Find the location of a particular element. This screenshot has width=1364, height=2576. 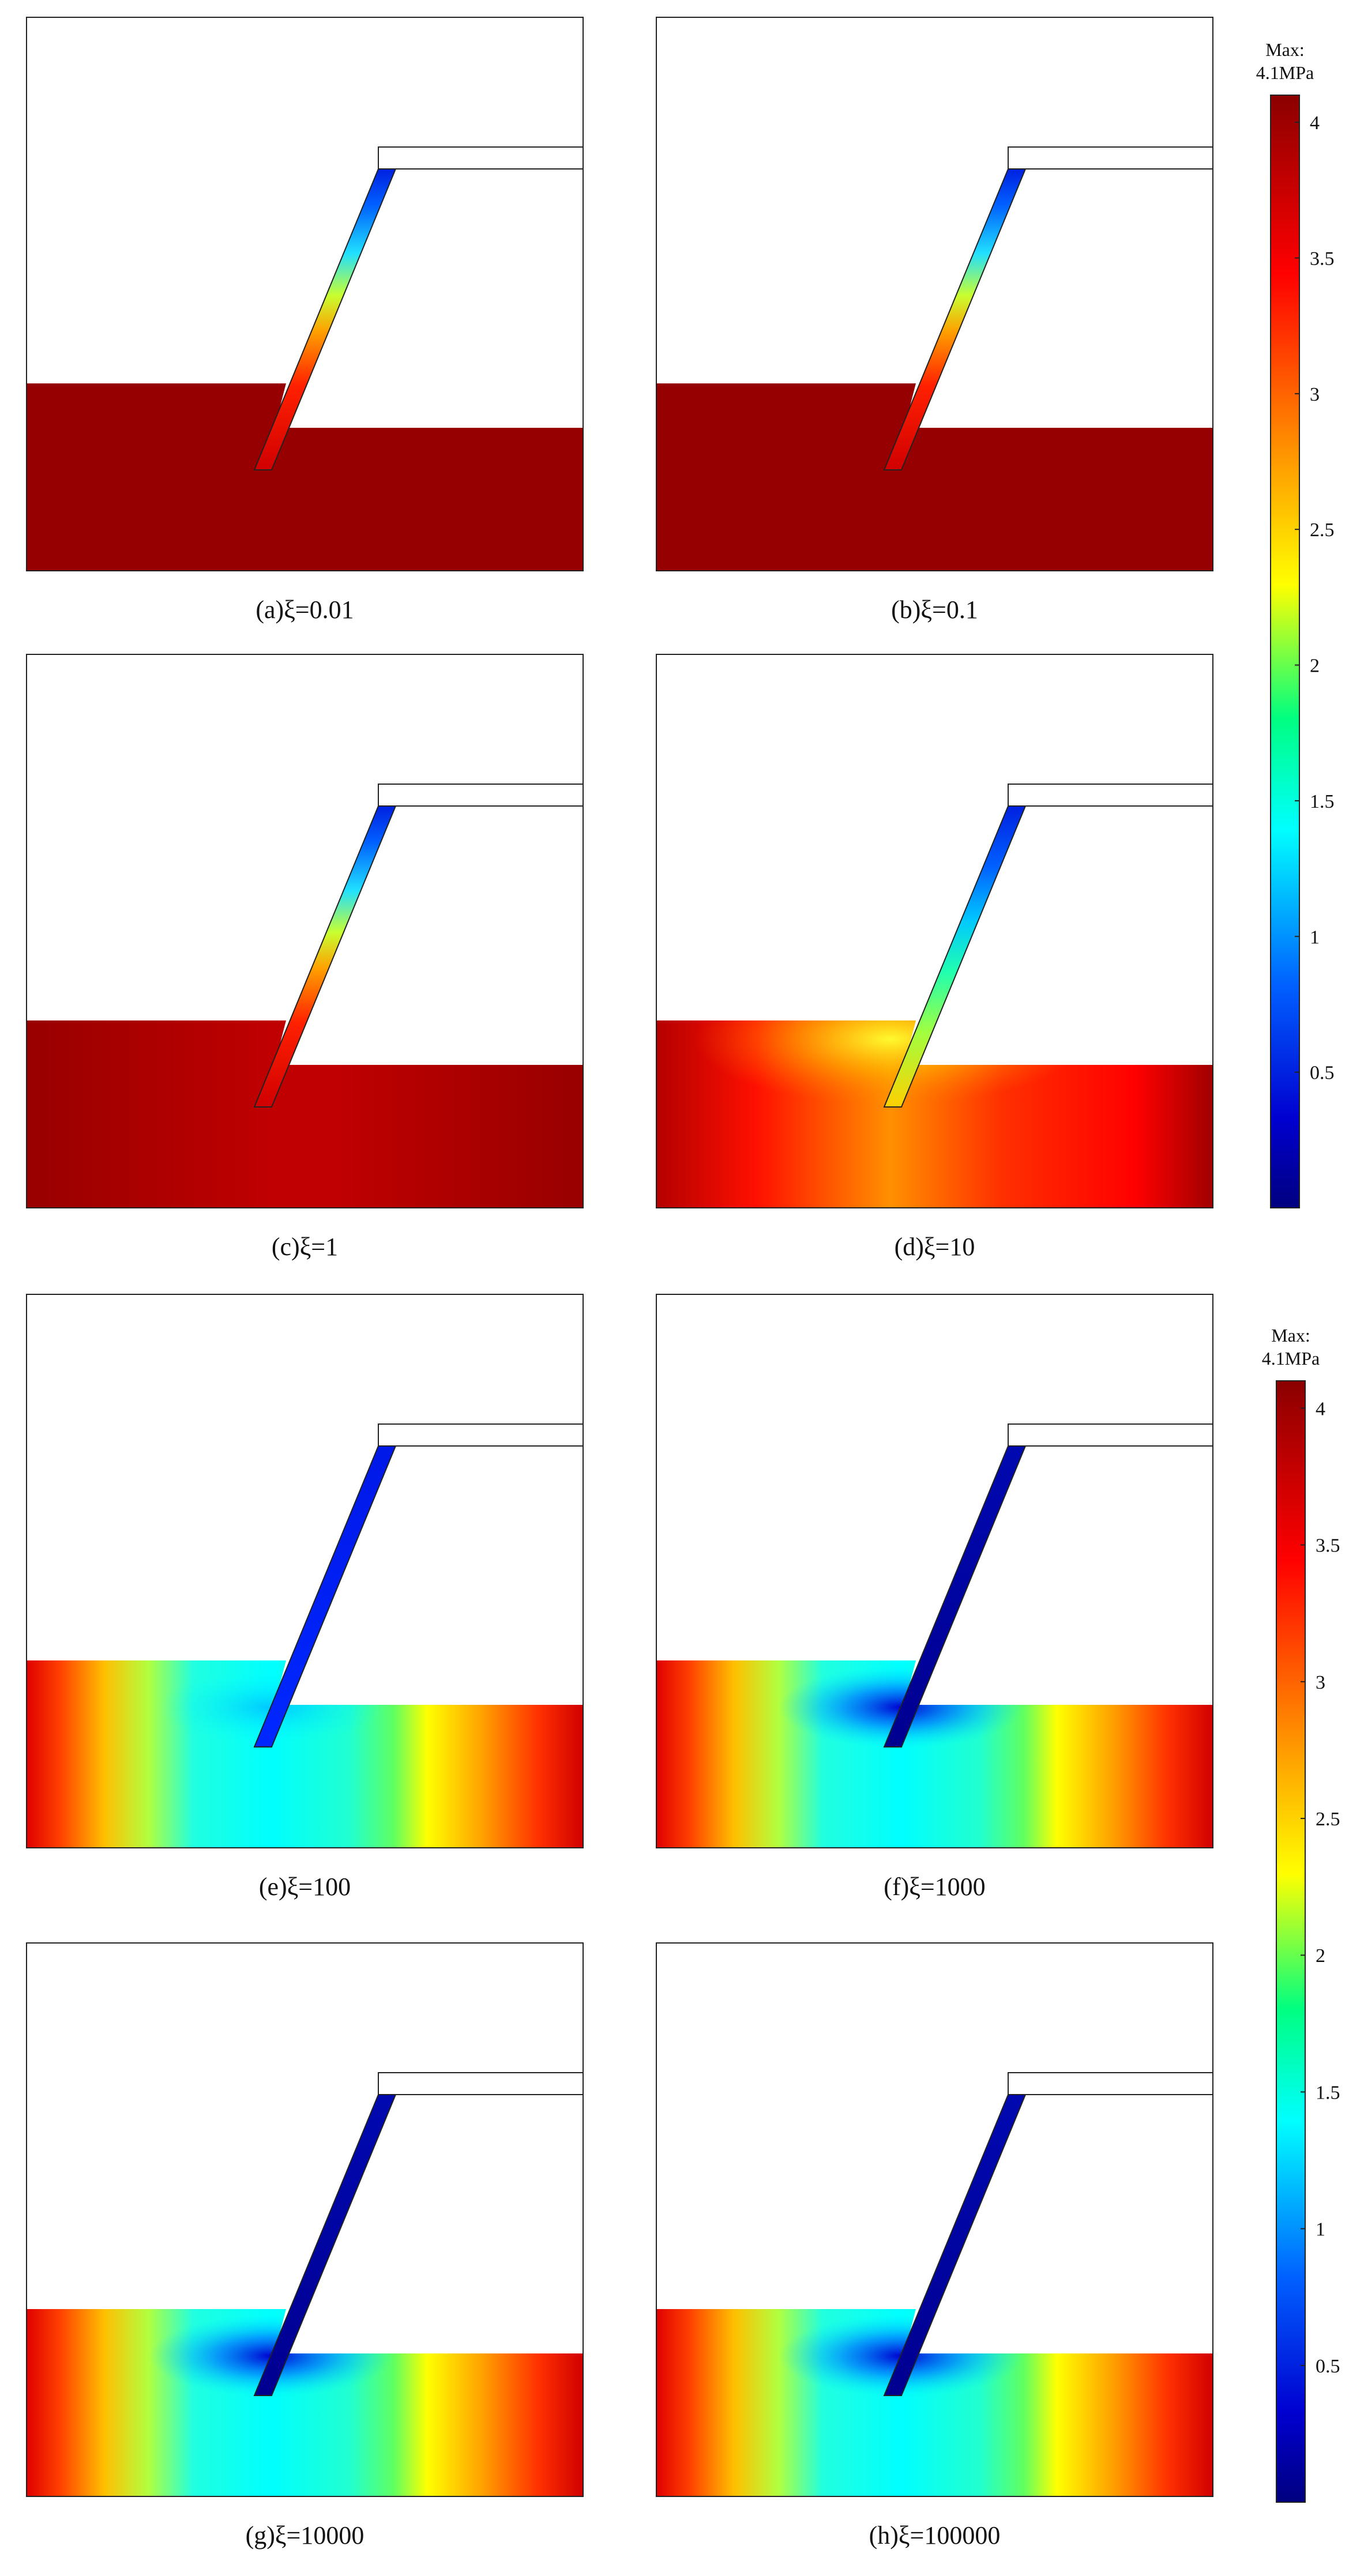

panel-caption: (g)ξ=10000 is located at coordinates (306, 2535).